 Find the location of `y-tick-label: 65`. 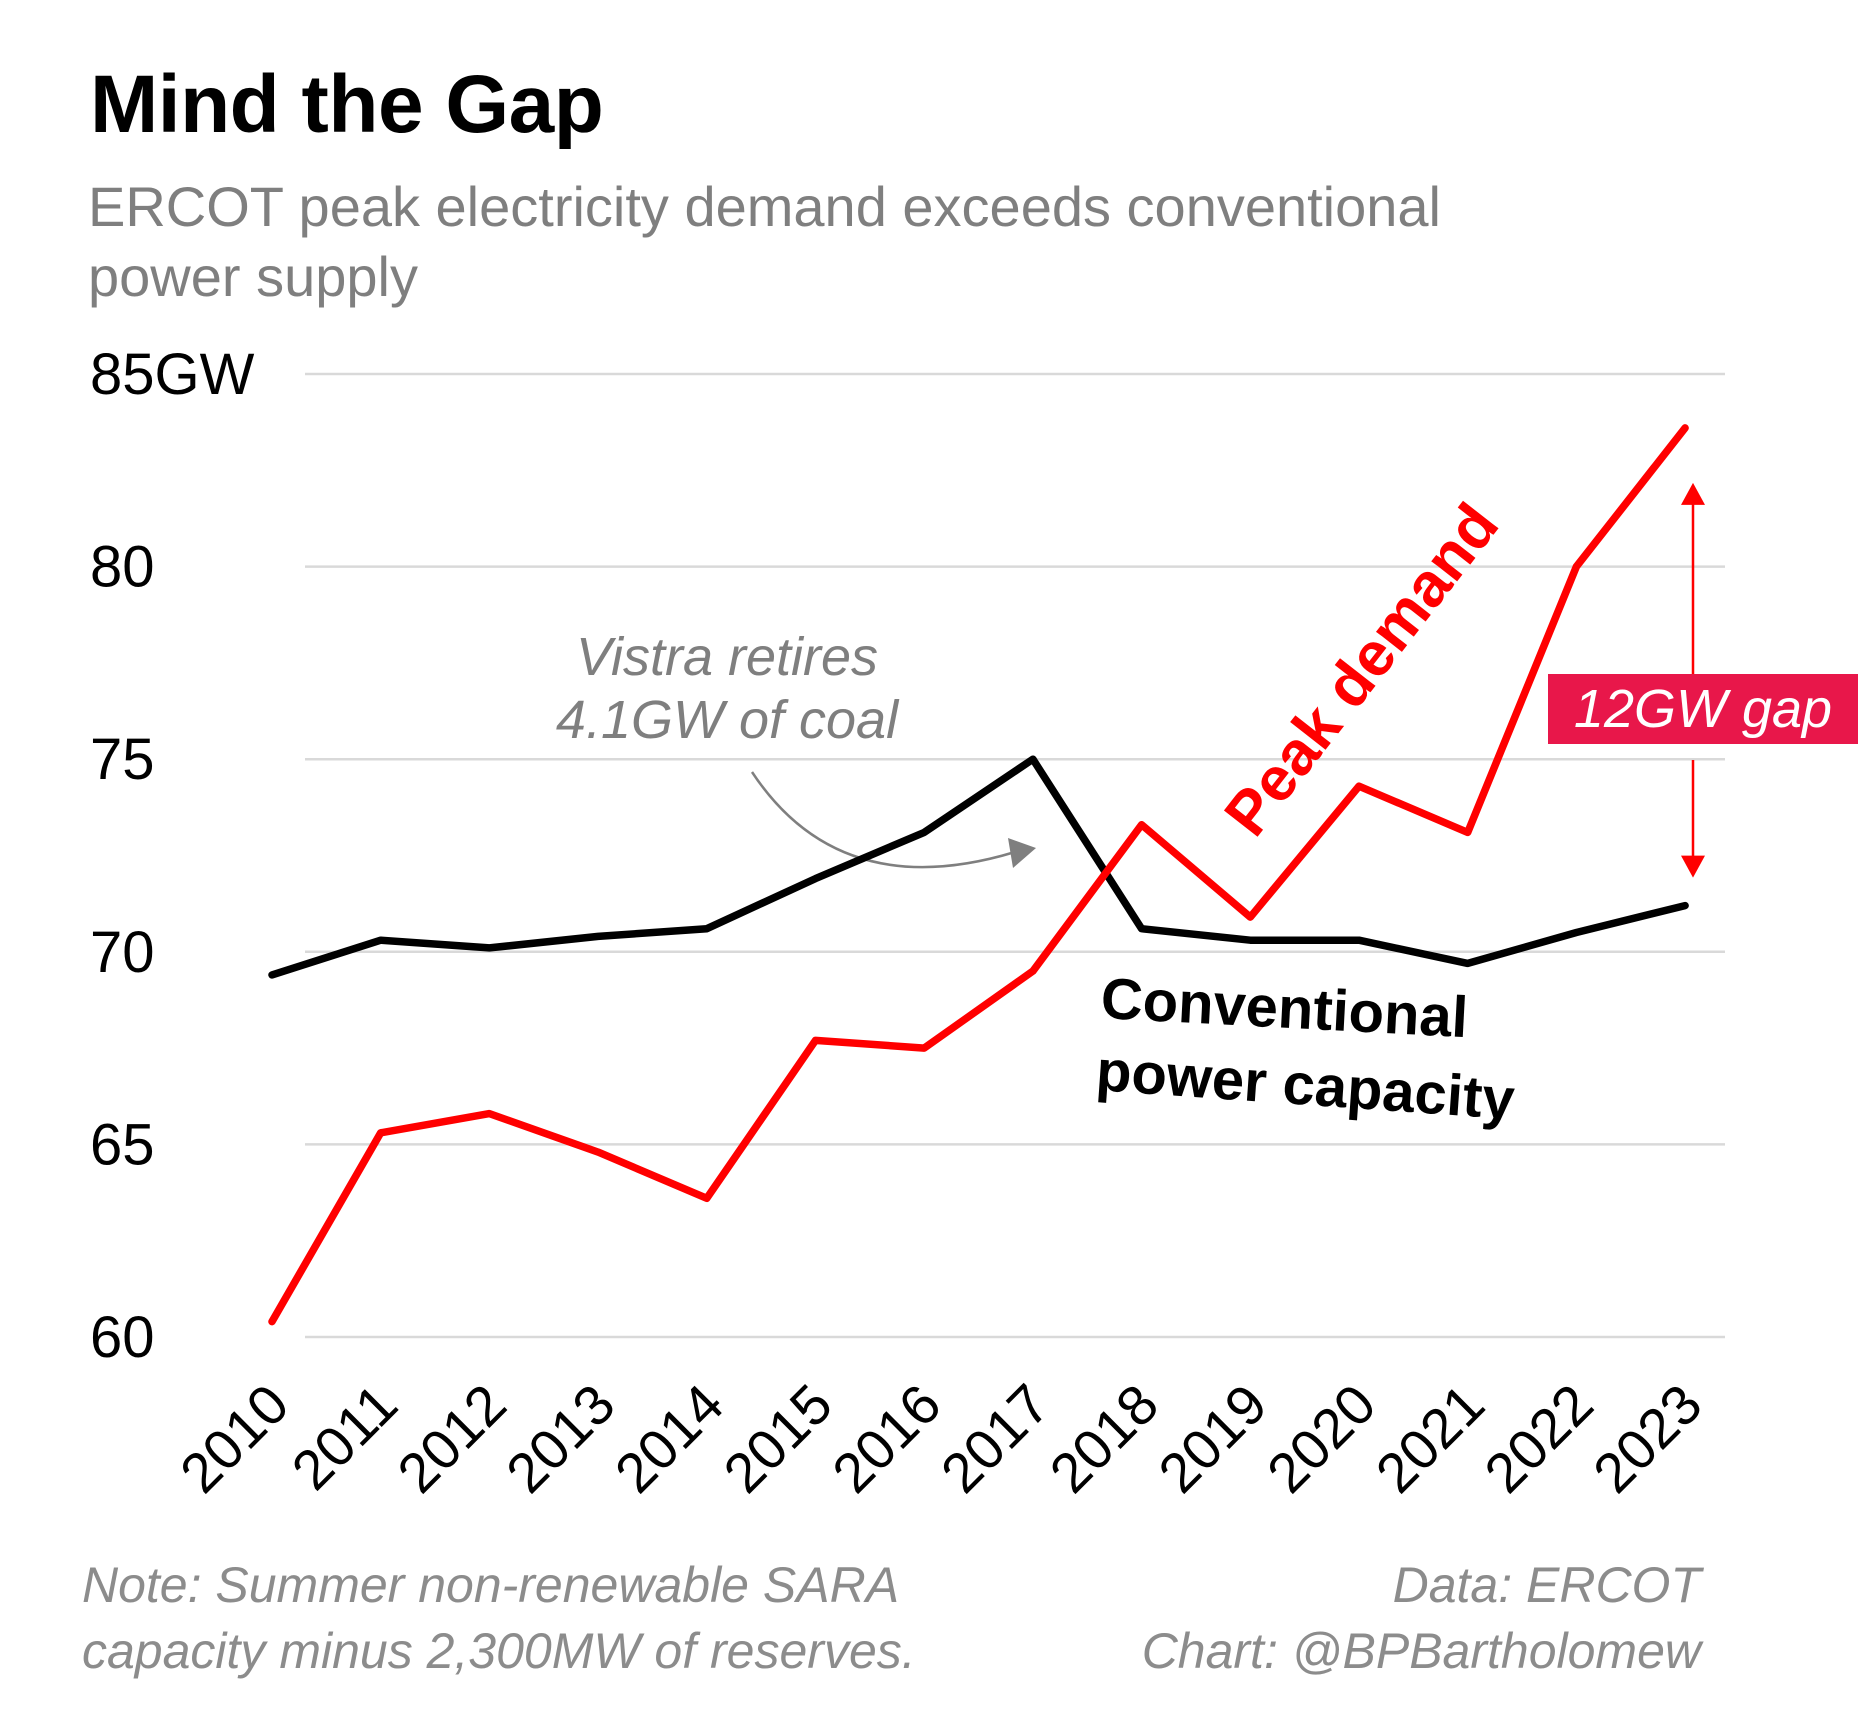

y-tick-label: 65 is located at coordinates (122, 1144).